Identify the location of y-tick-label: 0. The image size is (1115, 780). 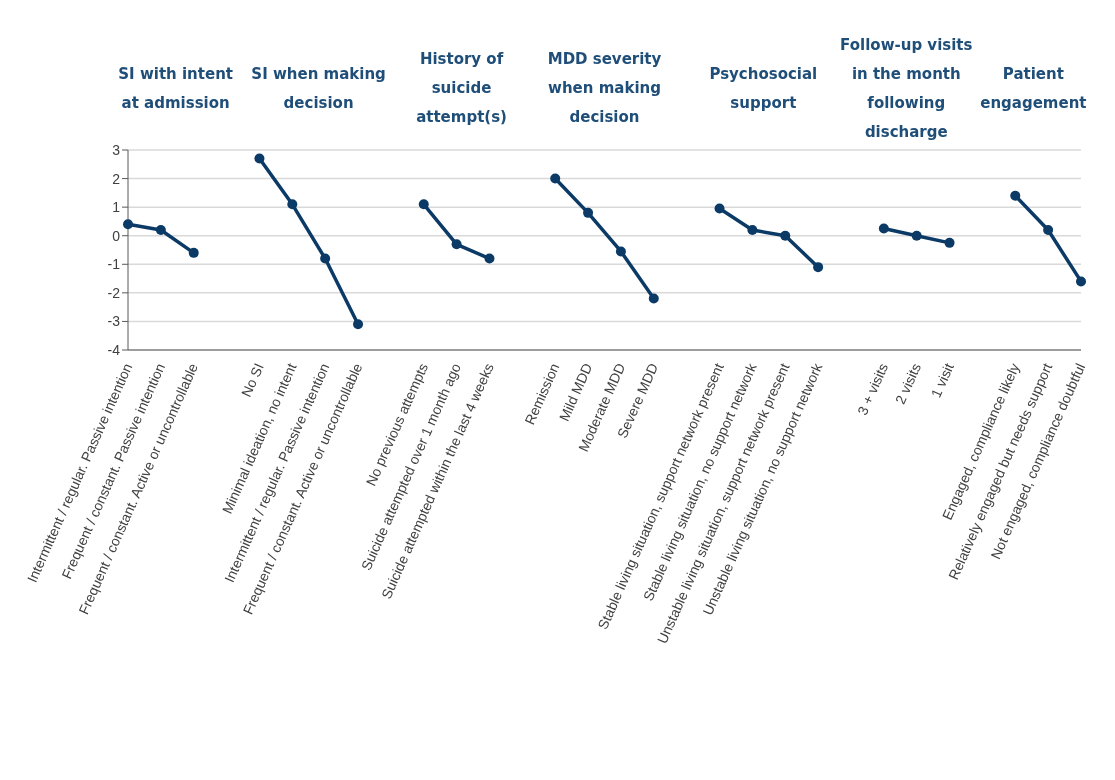
(116, 235).